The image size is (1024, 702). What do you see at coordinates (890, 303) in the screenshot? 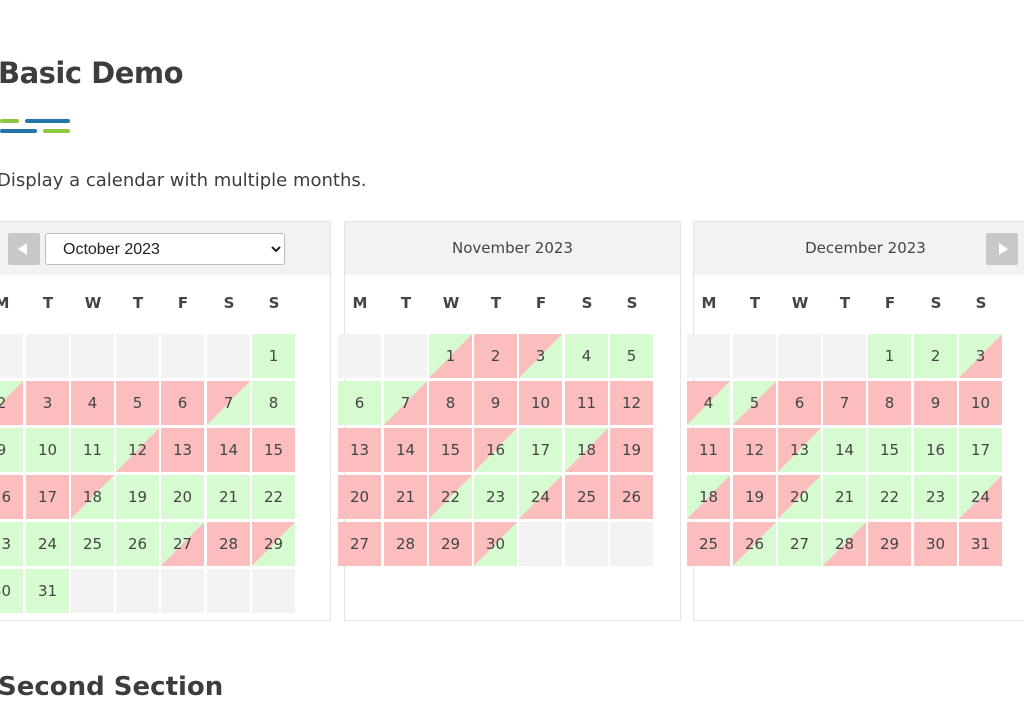
I see `weekday-label: F` at bounding box center [890, 303].